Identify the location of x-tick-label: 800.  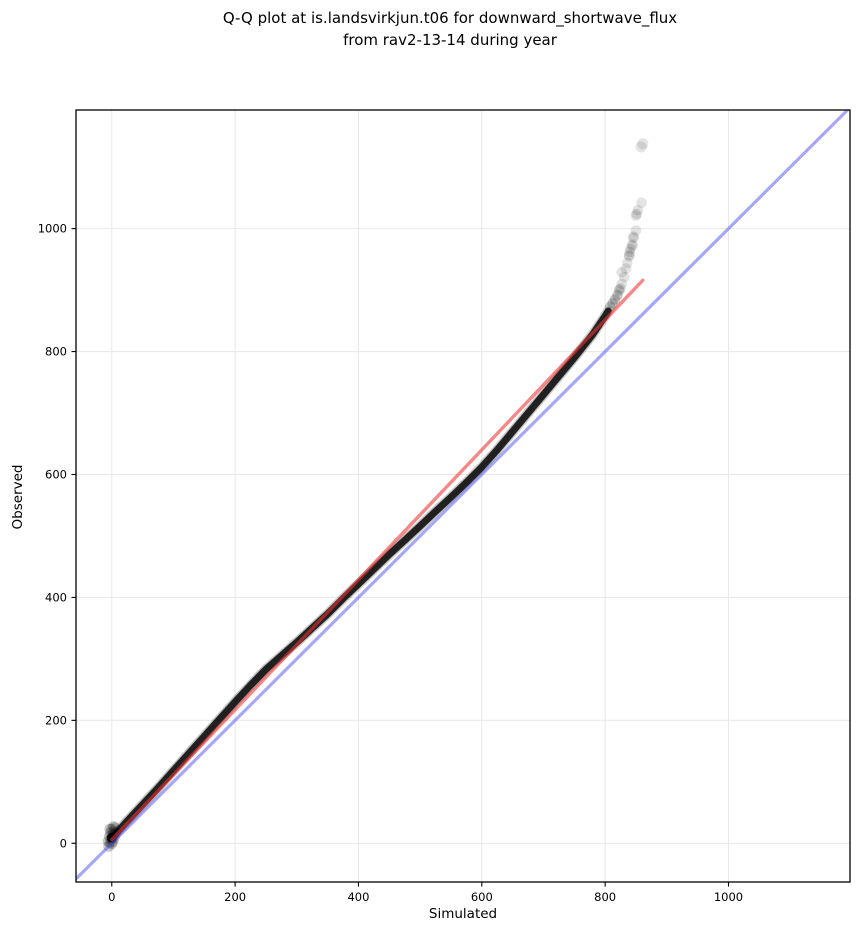
(605, 897).